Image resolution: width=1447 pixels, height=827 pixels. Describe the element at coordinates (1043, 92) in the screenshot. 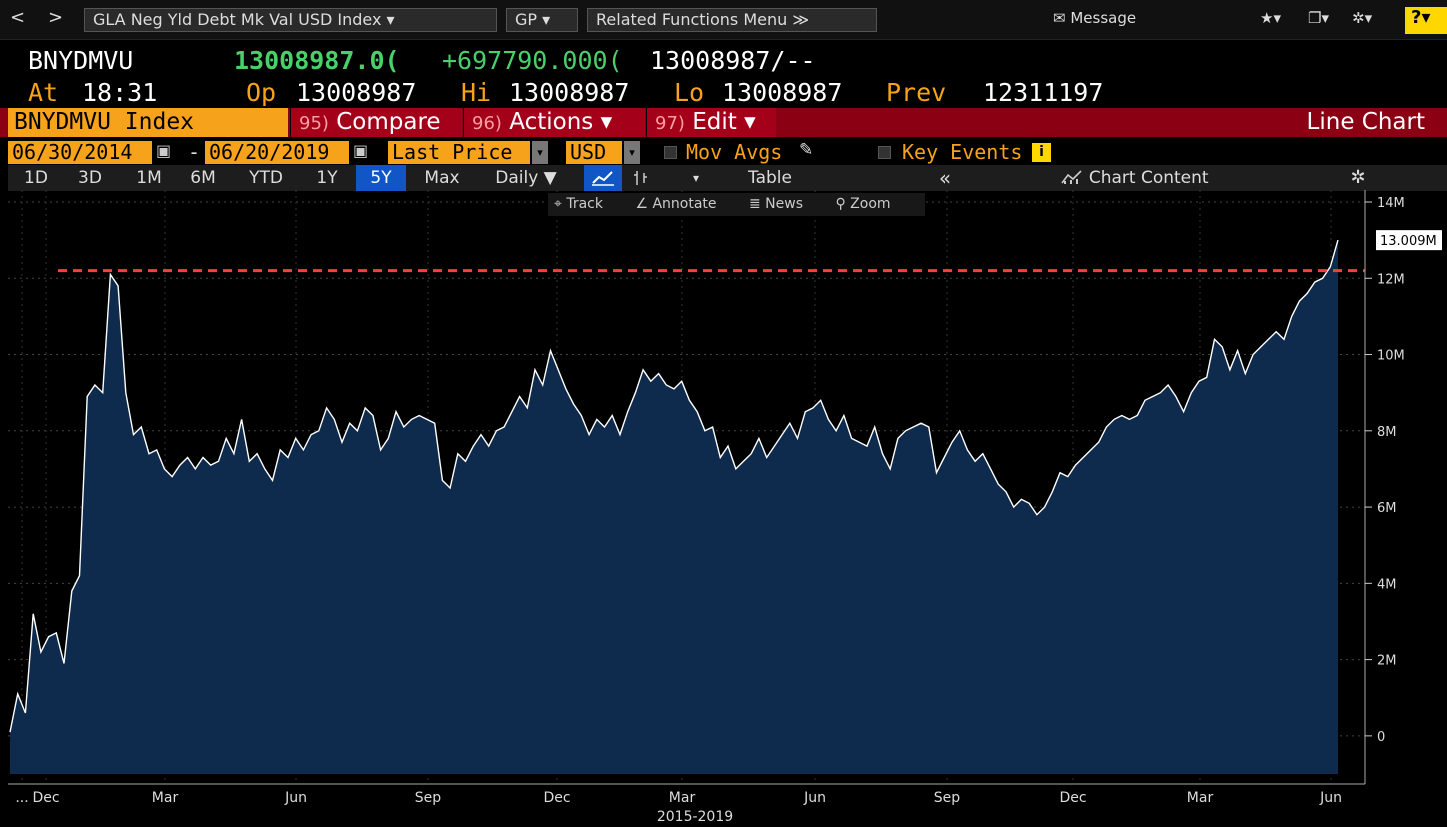

I see `prev-value: 12311197` at that location.